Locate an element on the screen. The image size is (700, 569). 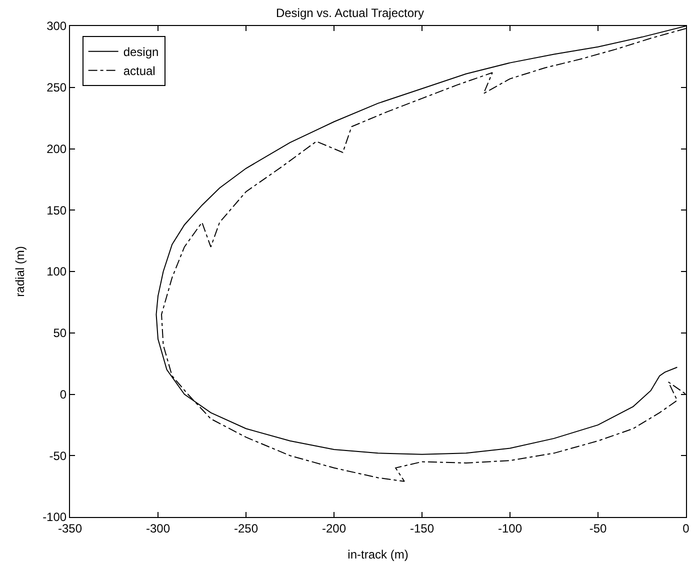
legend-label: actual is located at coordinates (139, 71).